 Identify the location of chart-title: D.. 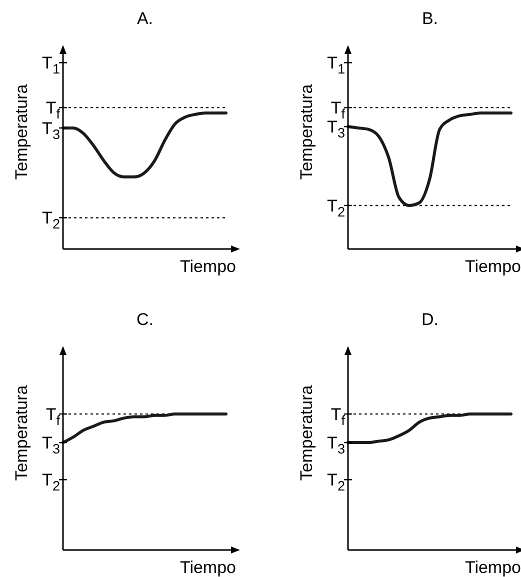
(430, 319).